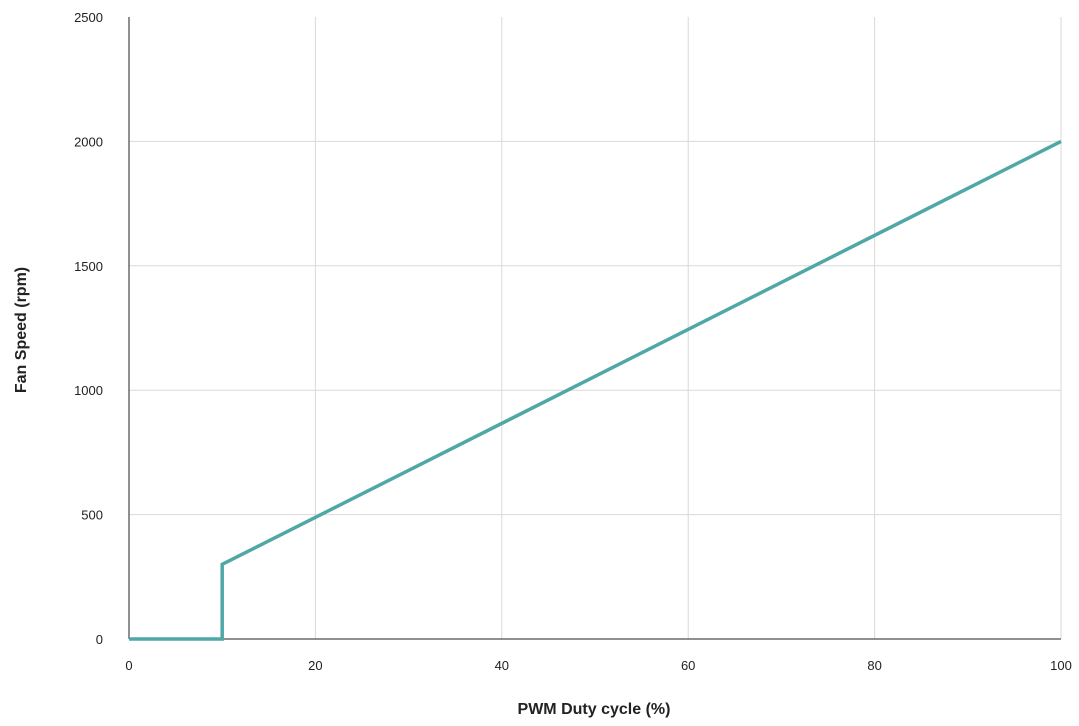 This screenshot has width=1079, height=726. What do you see at coordinates (594, 709) in the screenshot?
I see `x-axis-title: PWM Duty cycle (%)` at bounding box center [594, 709].